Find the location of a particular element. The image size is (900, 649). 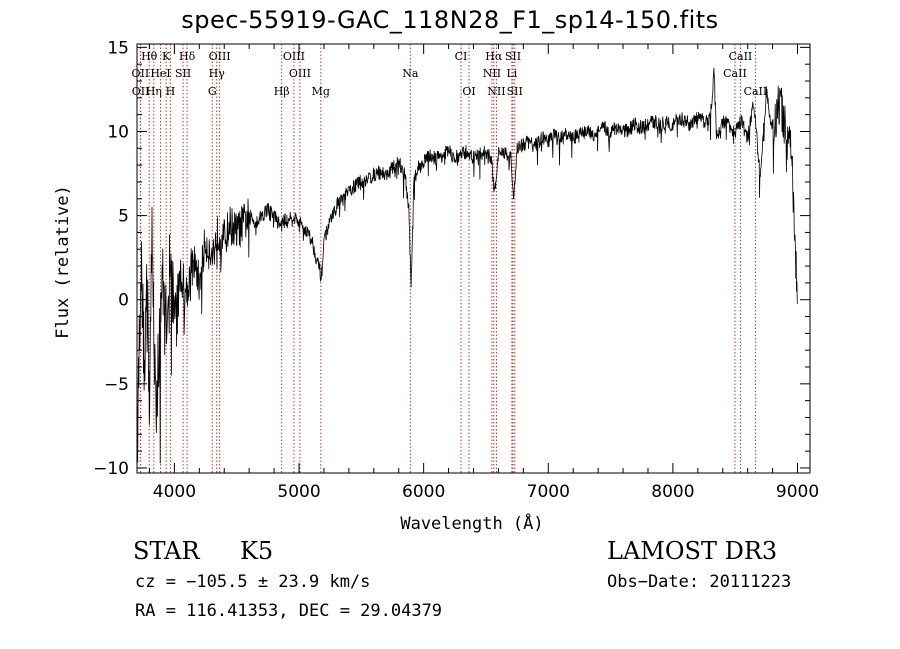

line-label-17: CaII is located at coordinates (735, 73).